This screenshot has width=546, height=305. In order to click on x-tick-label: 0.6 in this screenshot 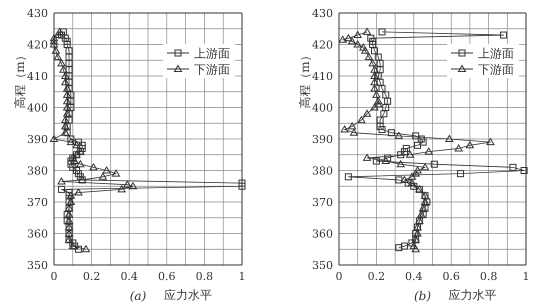, I will do `click(451, 276)`.